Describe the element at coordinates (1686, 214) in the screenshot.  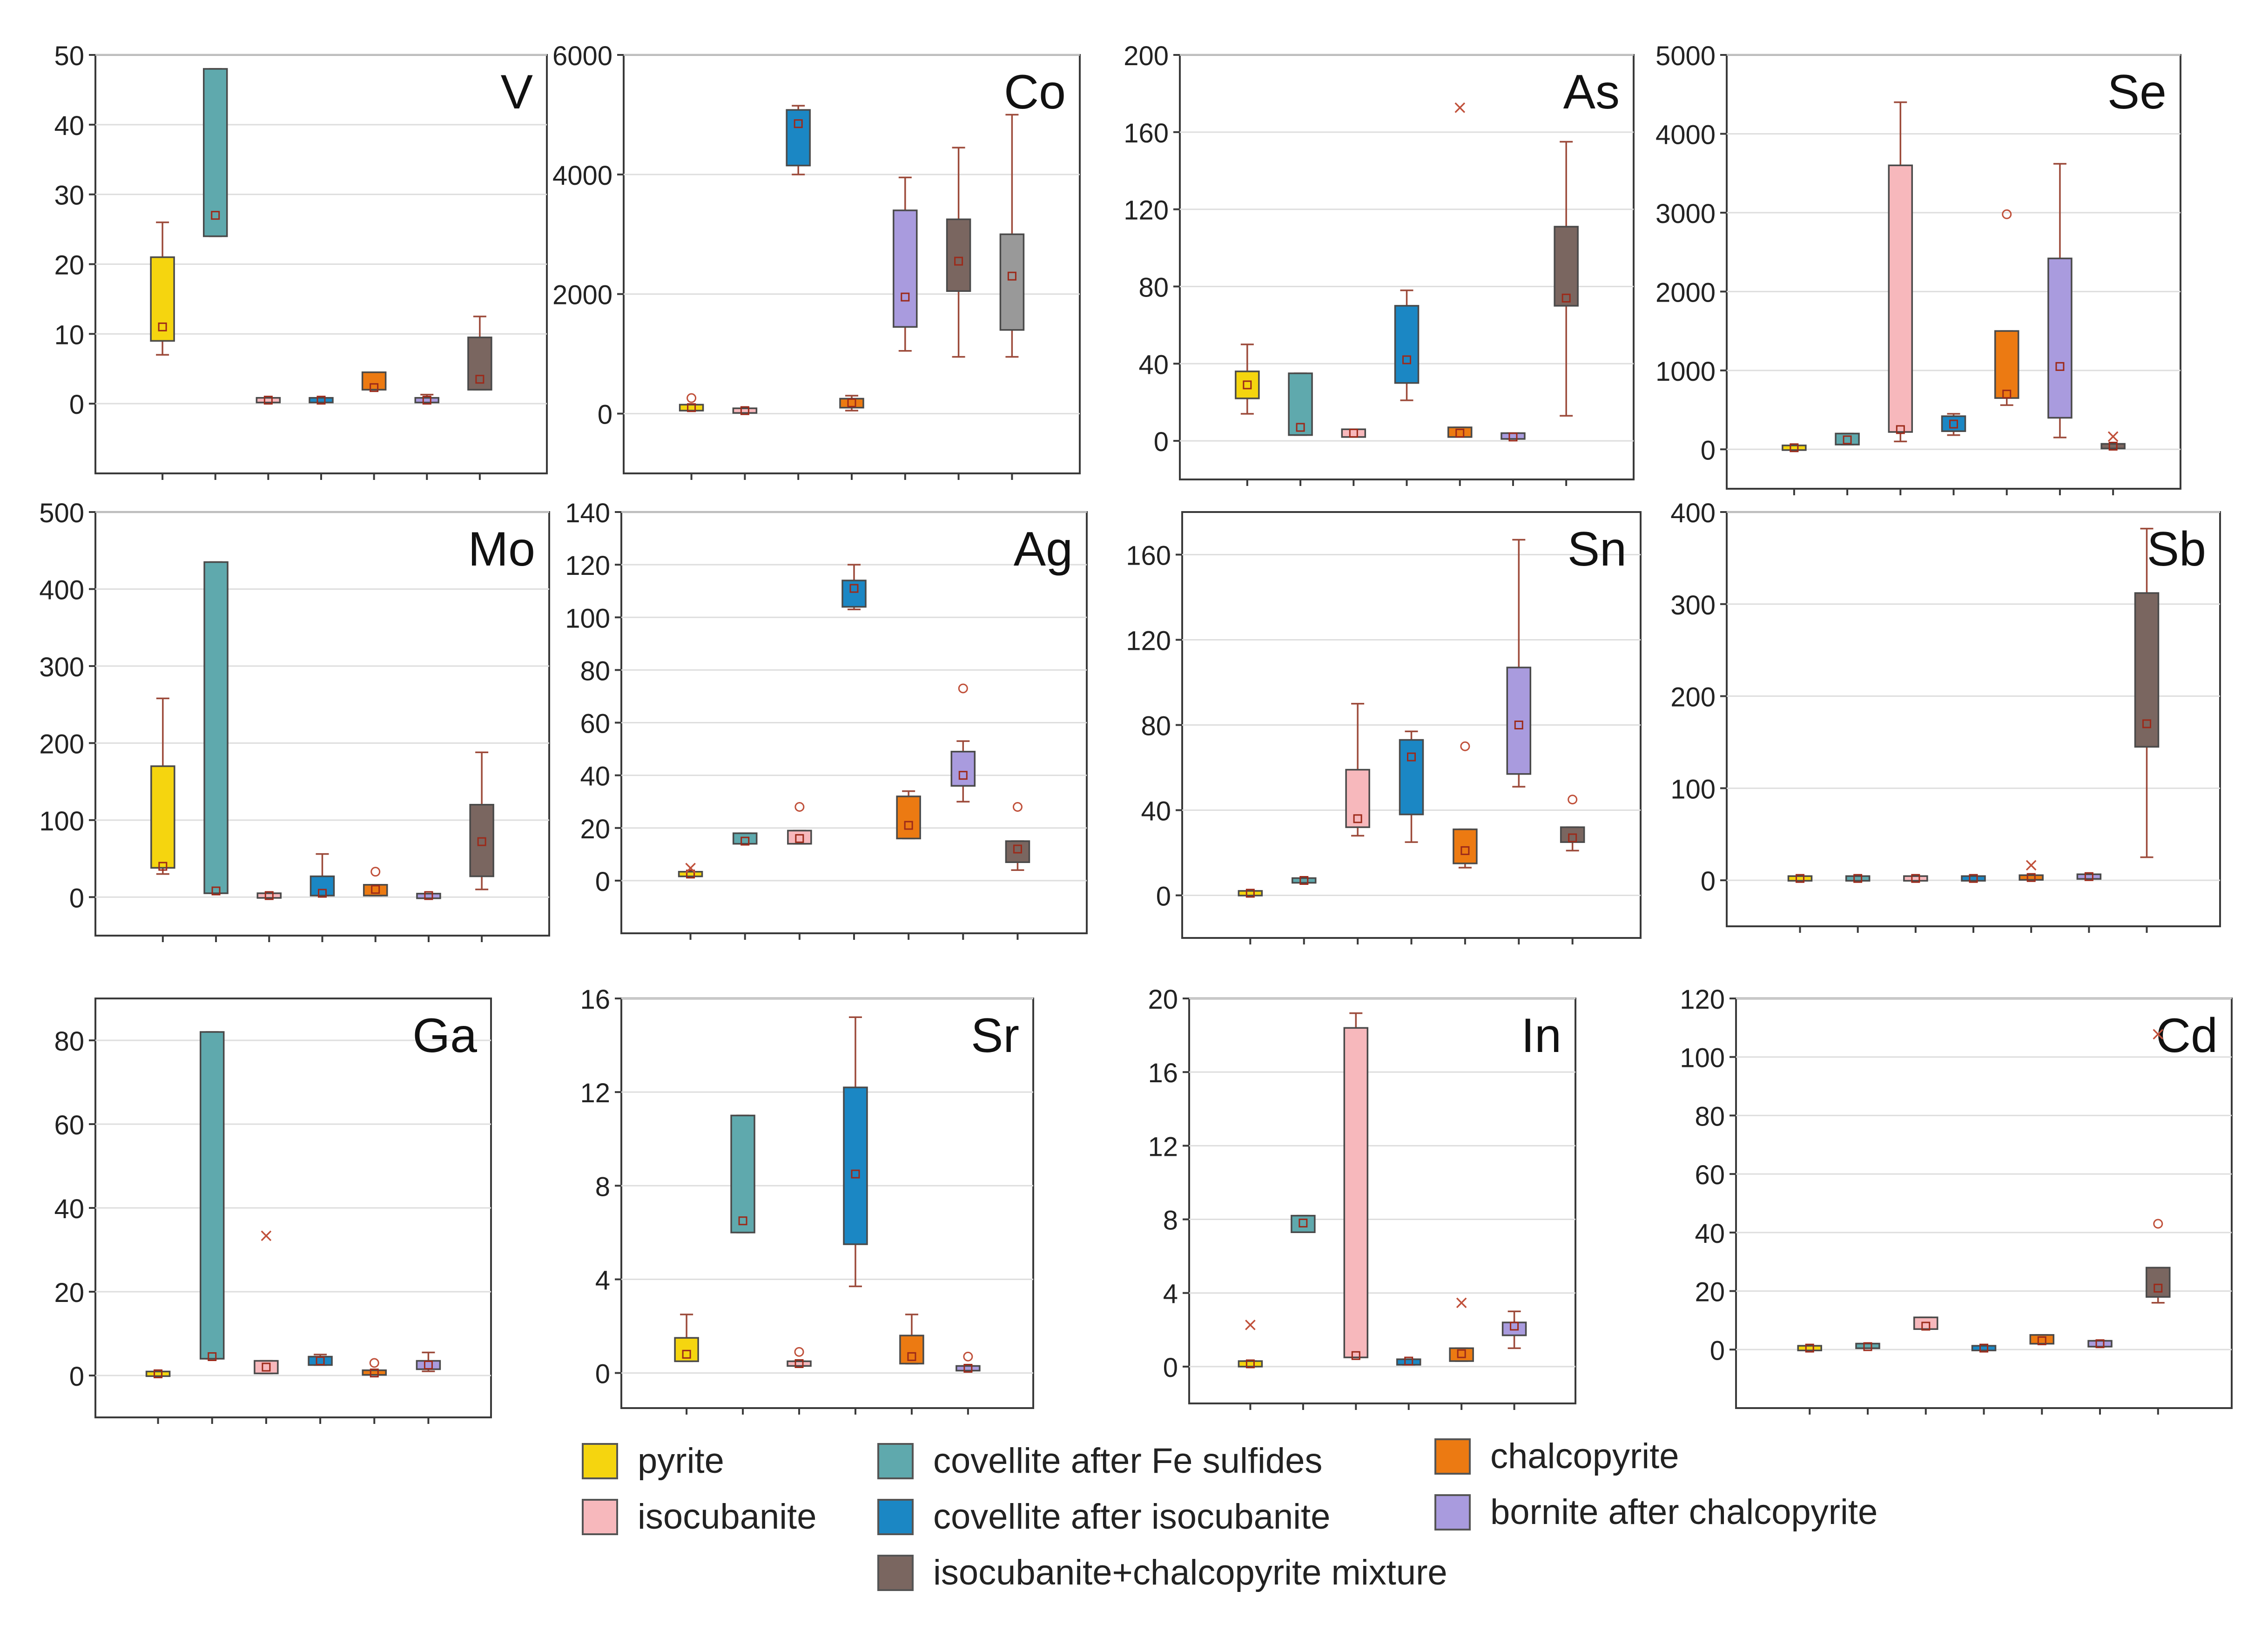
I see `y-tick-label: 3000` at that location.